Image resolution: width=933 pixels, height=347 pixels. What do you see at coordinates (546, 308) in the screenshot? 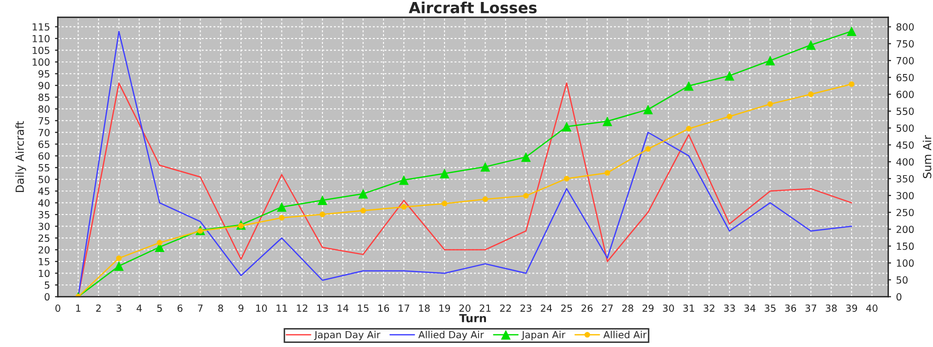
I see `x-tick-label: 24` at bounding box center [546, 308].